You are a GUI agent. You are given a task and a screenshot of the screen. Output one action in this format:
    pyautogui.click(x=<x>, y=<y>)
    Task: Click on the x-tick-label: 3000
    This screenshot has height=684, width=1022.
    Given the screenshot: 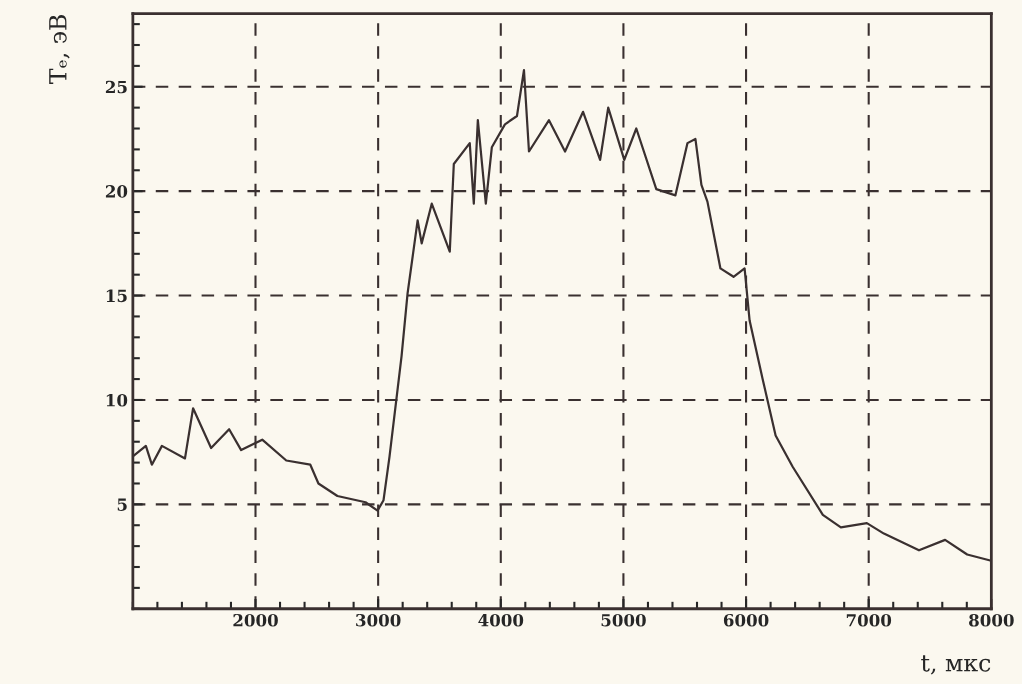 What is the action you would take?
    pyautogui.click(x=378, y=620)
    